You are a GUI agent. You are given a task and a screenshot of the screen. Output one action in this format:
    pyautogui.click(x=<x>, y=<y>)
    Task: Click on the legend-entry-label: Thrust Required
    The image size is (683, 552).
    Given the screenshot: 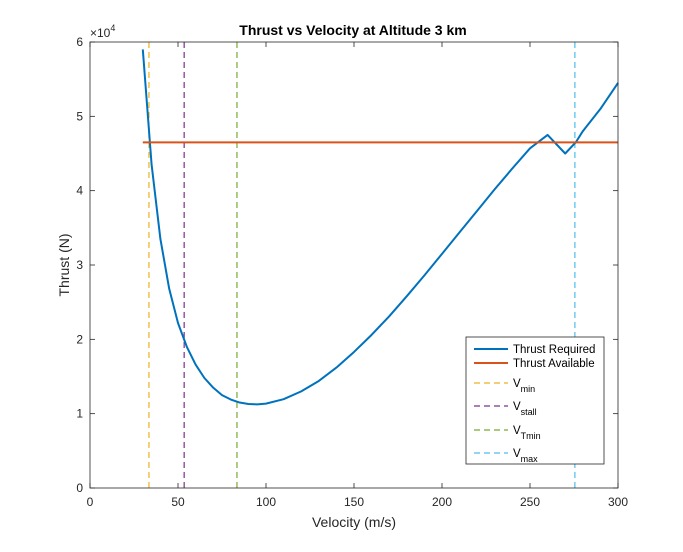 What is the action you would take?
    pyautogui.click(x=554, y=350)
    